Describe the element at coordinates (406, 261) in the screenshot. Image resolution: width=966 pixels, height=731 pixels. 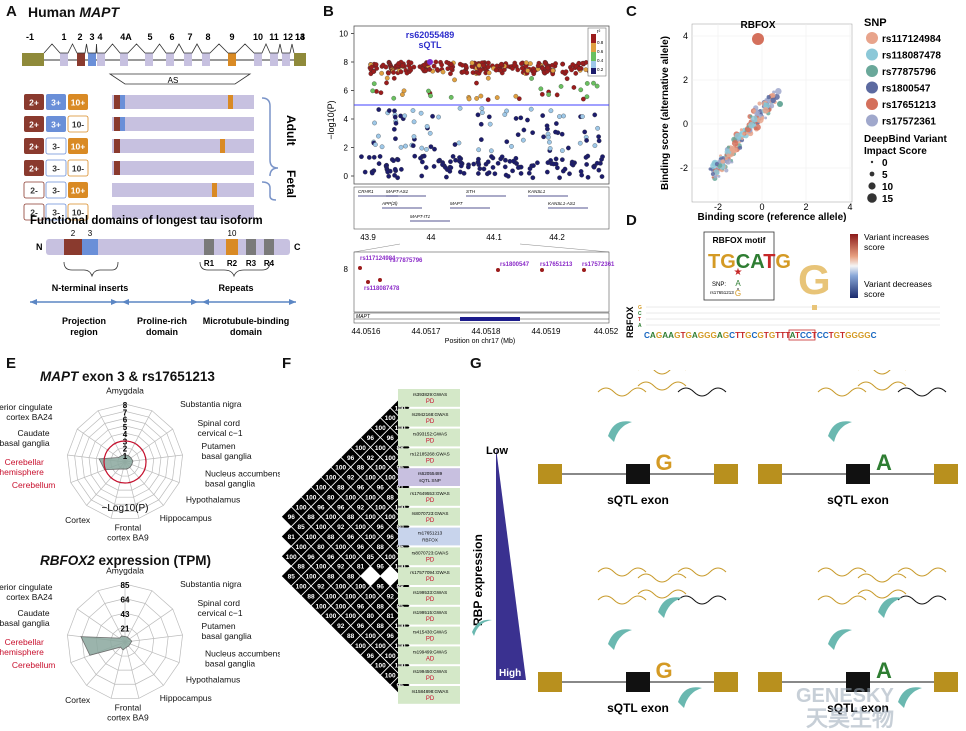
I see `zoom-snp-label: rs77875796` at that location.